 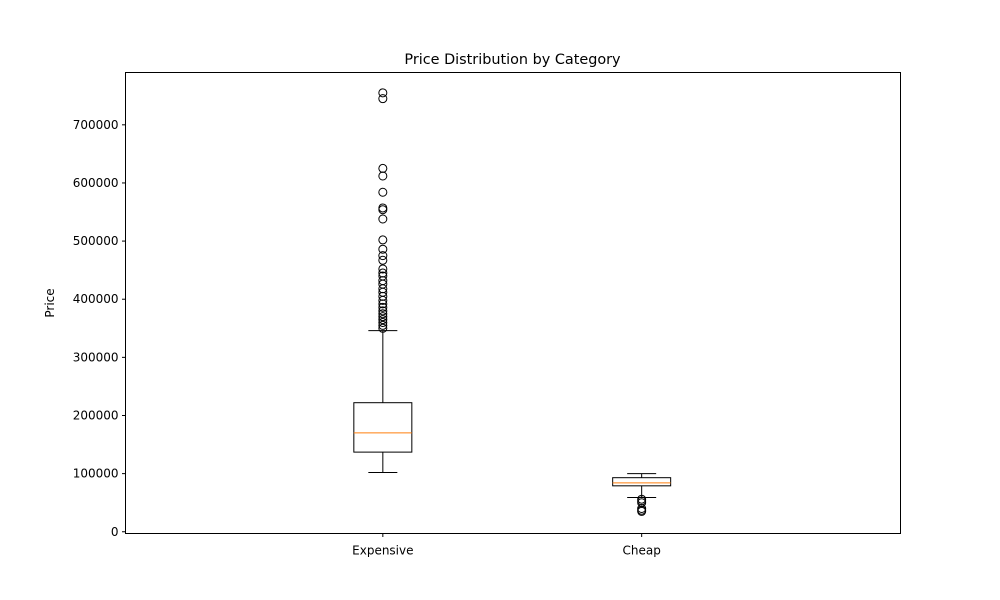 What do you see at coordinates (115, 532) in the screenshot?
I see `y-tick-label: 0` at bounding box center [115, 532].